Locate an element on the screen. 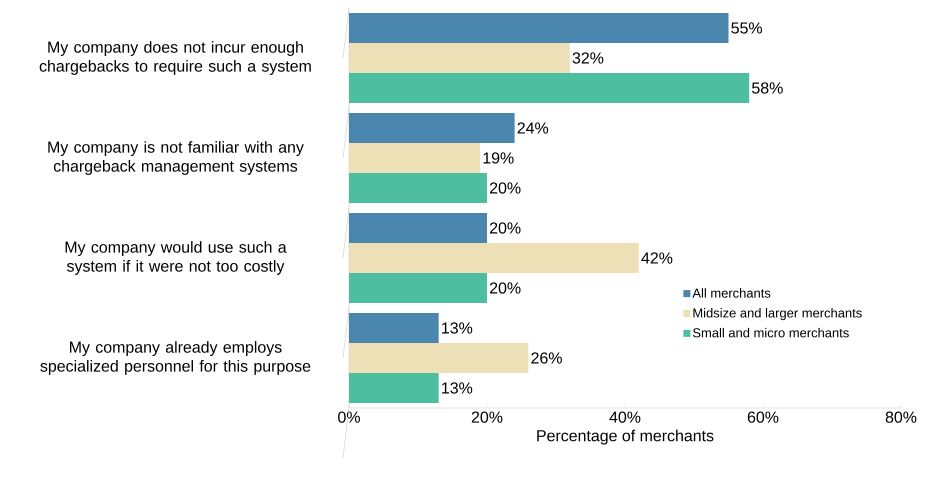 The image size is (930, 480). data-label: 42% is located at coordinates (656, 258).